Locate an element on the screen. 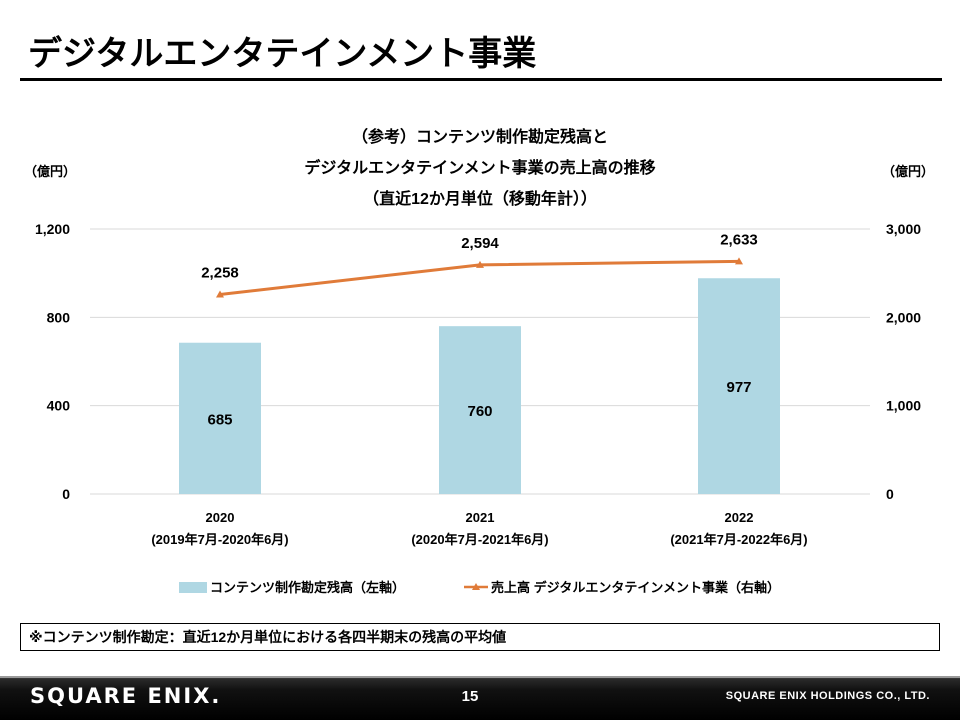 Image resolution: width=960 pixels, height=720 pixels. page-title: デジタルエンタテインメント事業 is located at coordinates (282, 54).